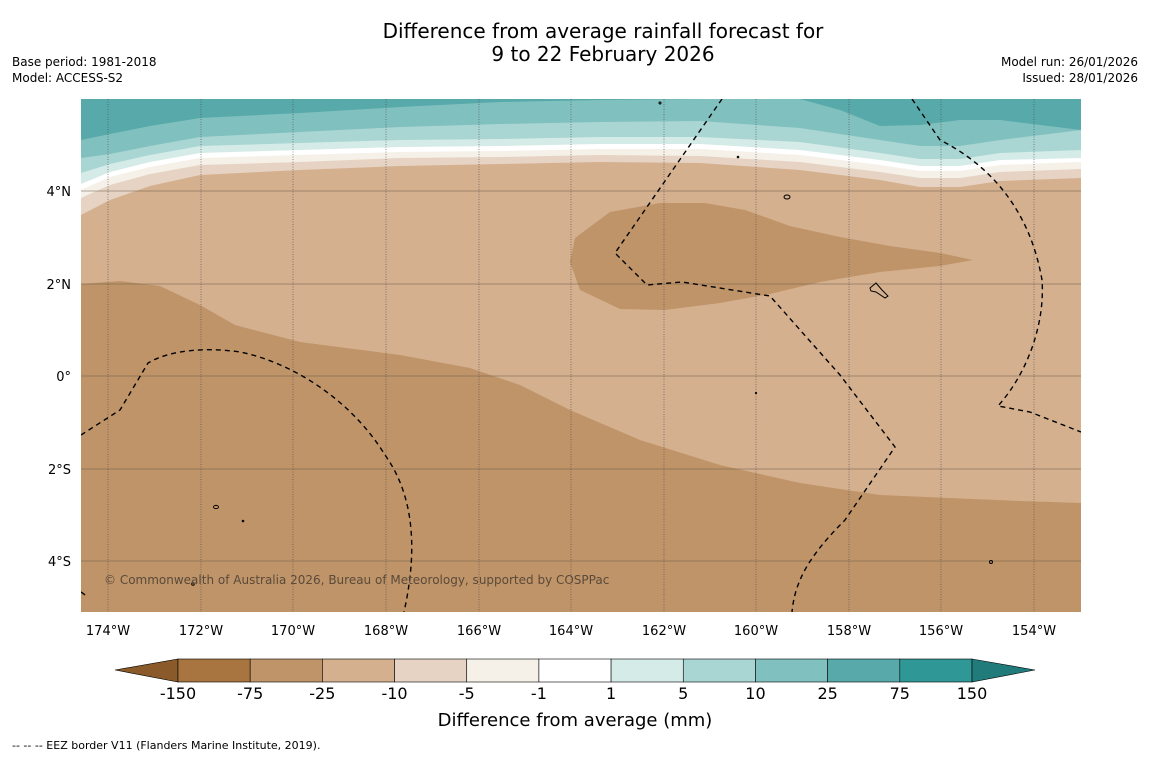 Image resolution: width=1150 pixels, height=758 pixels. I want to click on colorbar-under-arrow, so click(146, 670).